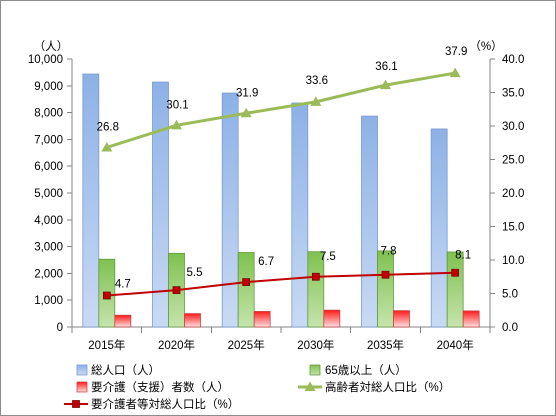  I want to click on left-axis-tick-label: 10,000, so click(45, 60).